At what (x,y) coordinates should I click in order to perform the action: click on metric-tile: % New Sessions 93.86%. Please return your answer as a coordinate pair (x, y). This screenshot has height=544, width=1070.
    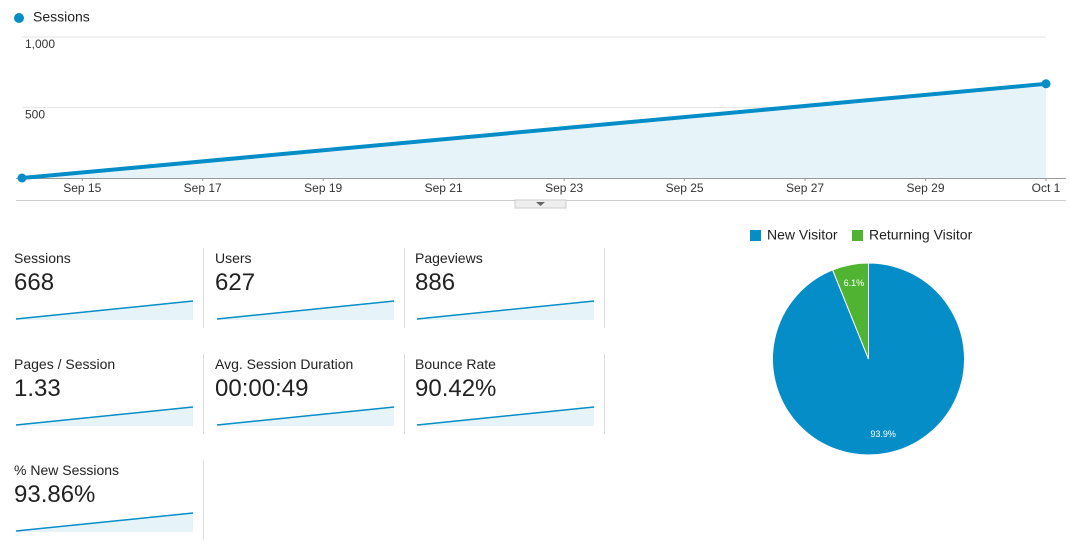
    Looking at the image, I should click on (107, 503).